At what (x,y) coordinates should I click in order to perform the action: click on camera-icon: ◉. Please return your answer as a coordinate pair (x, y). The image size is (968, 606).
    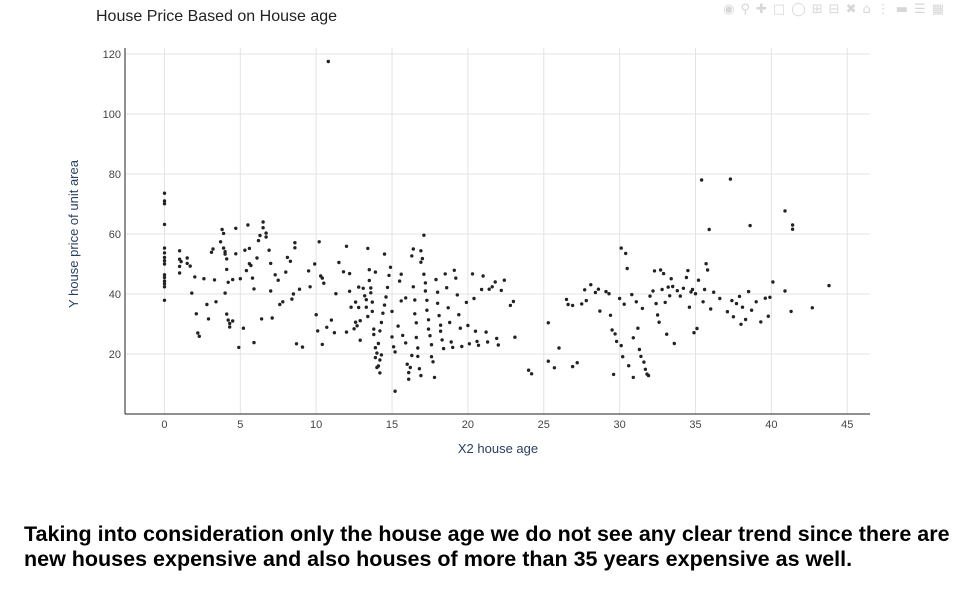
    Looking at the image, I should click on (729, 9).